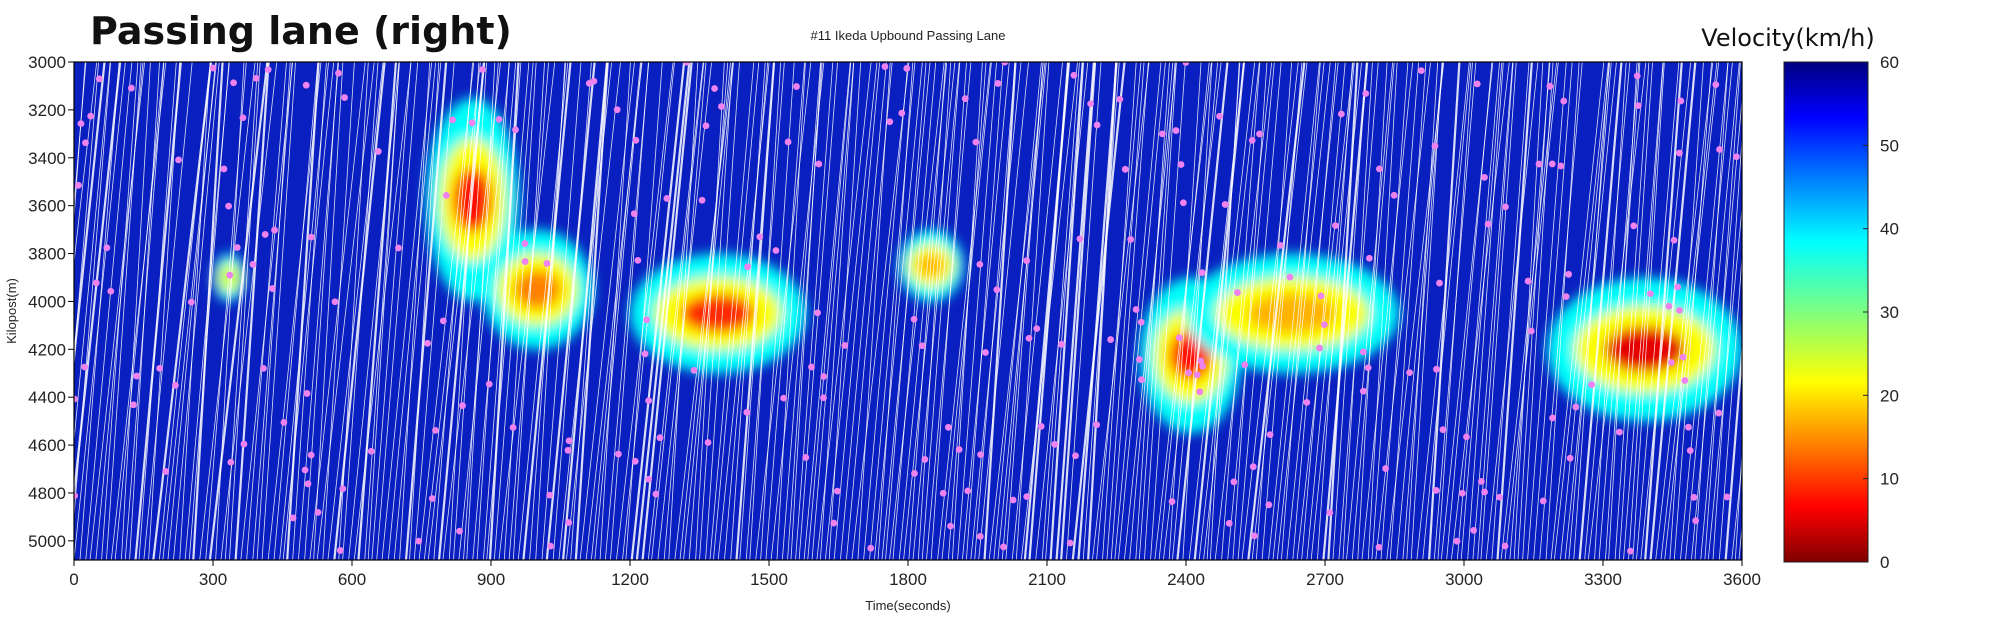  I want to click on x-tick-label: 900, so click(491, 579).